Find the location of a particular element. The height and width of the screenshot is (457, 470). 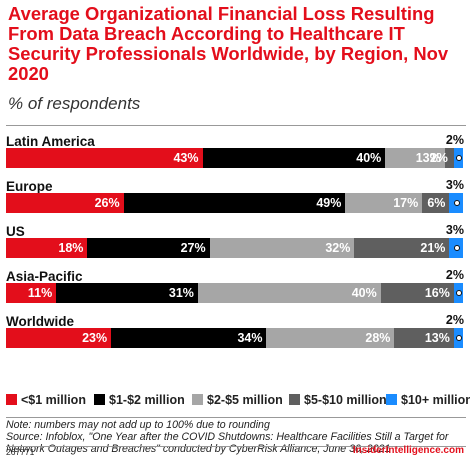

legend-item-2-5m: $2-$5 million is located at coordinates (237, 400).